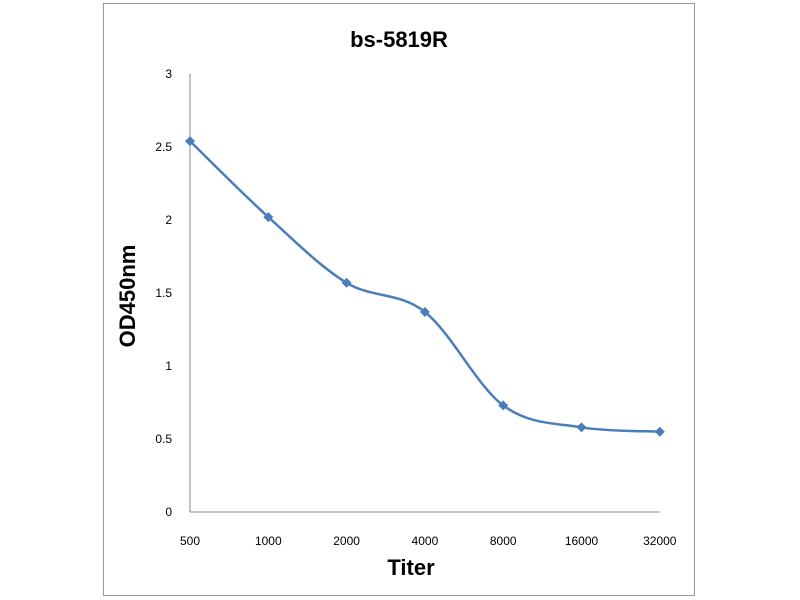 Image resolution: width=800 pixels, height=600 pixels. Describe the element at coordinates (190, 541) in the screenshot. I see `x-tick-label: 500` at that location.